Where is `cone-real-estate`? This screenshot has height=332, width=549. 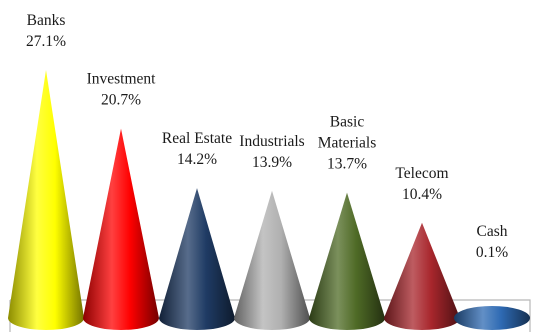
cone-real-estate is located at coordinates (197, 259).